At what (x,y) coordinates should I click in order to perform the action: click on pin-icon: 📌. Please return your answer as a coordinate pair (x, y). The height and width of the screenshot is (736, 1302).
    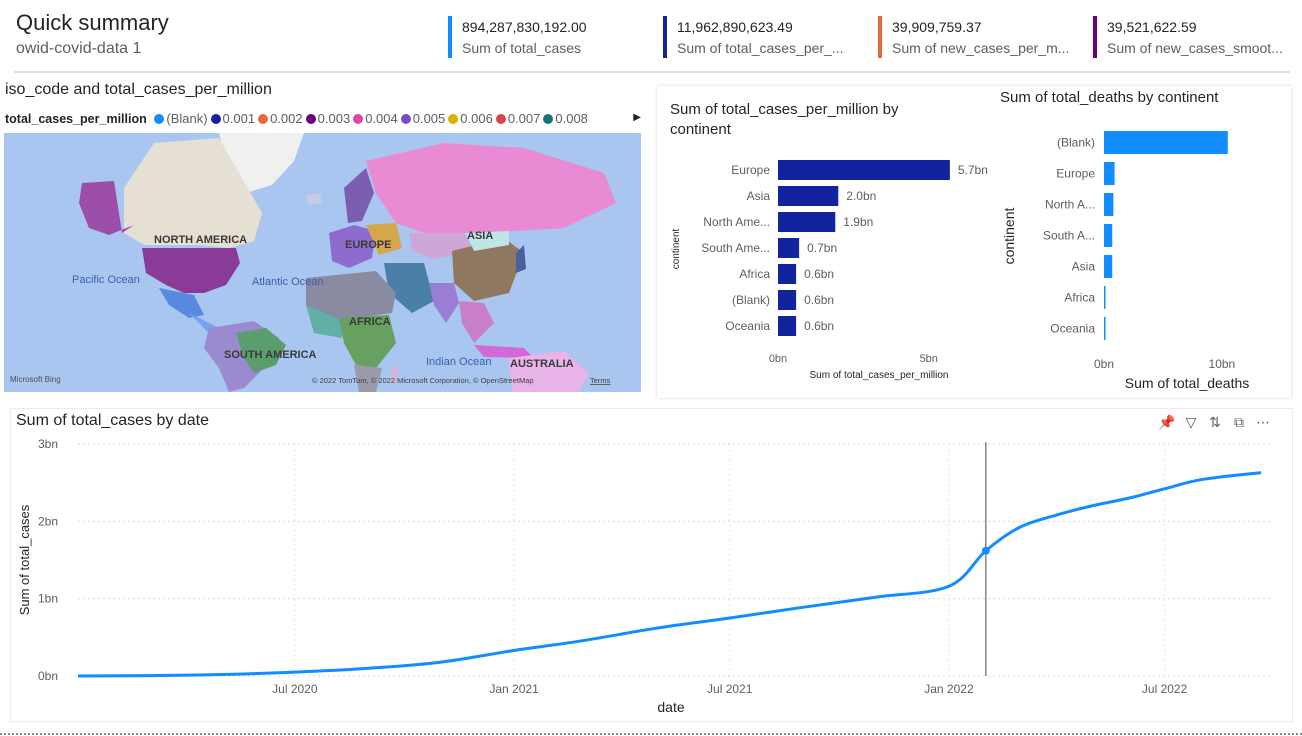
    Looking at the image, I should click on (1167, 422).